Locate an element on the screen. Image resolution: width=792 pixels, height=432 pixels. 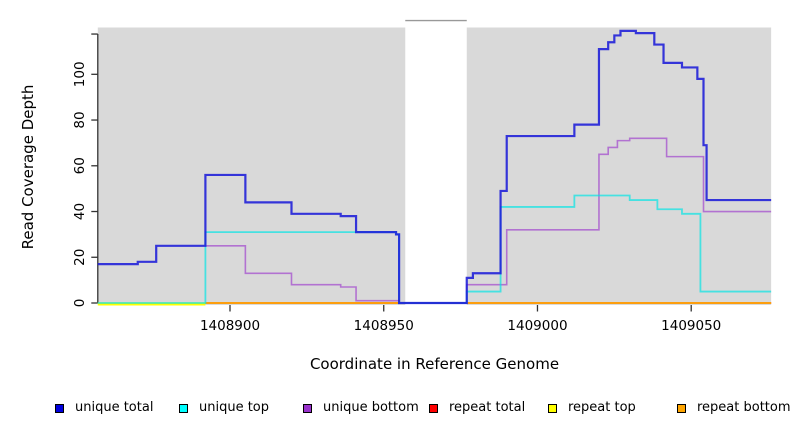
legend-item-unique-bottom: unique bottom is located at coordinates (361, 408).